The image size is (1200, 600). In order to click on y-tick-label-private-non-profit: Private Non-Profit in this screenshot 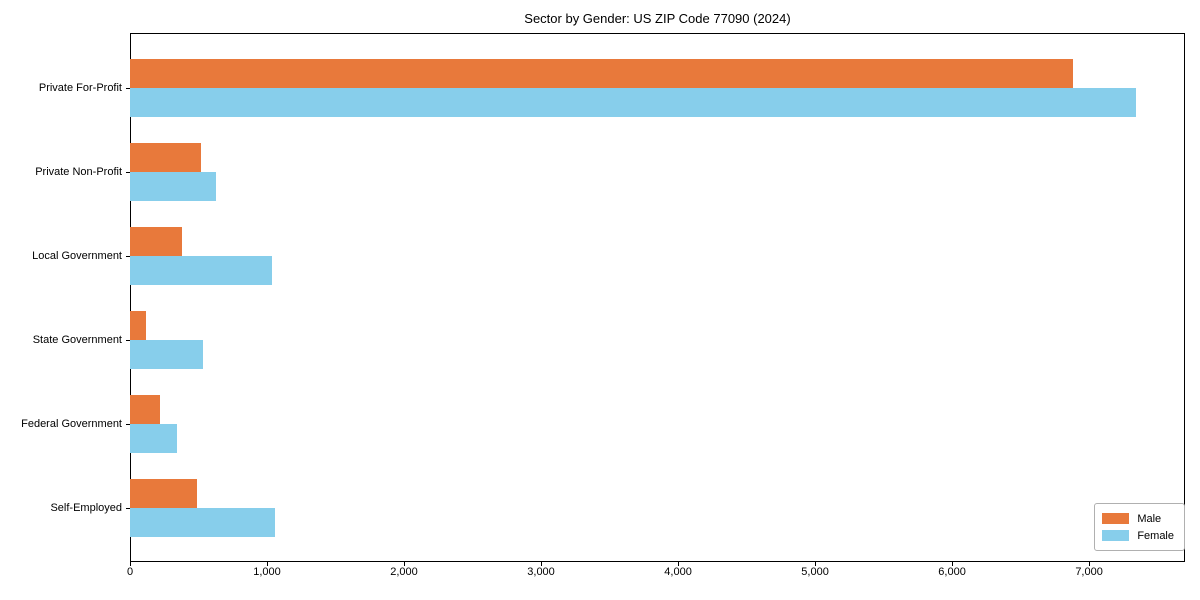, I will do `click(78, 171)`.